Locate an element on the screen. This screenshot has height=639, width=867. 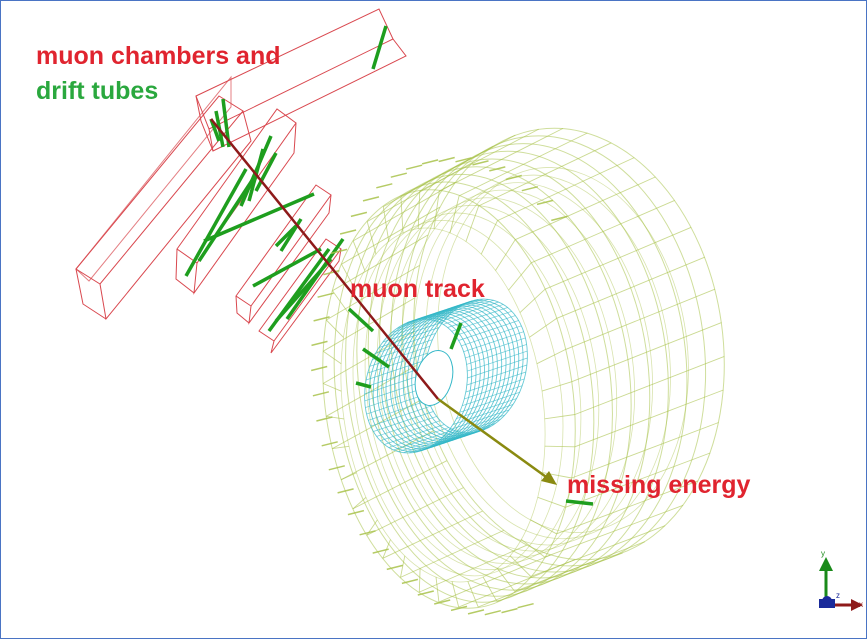
missing-energy-arrow is located at coordinates (497, 441).